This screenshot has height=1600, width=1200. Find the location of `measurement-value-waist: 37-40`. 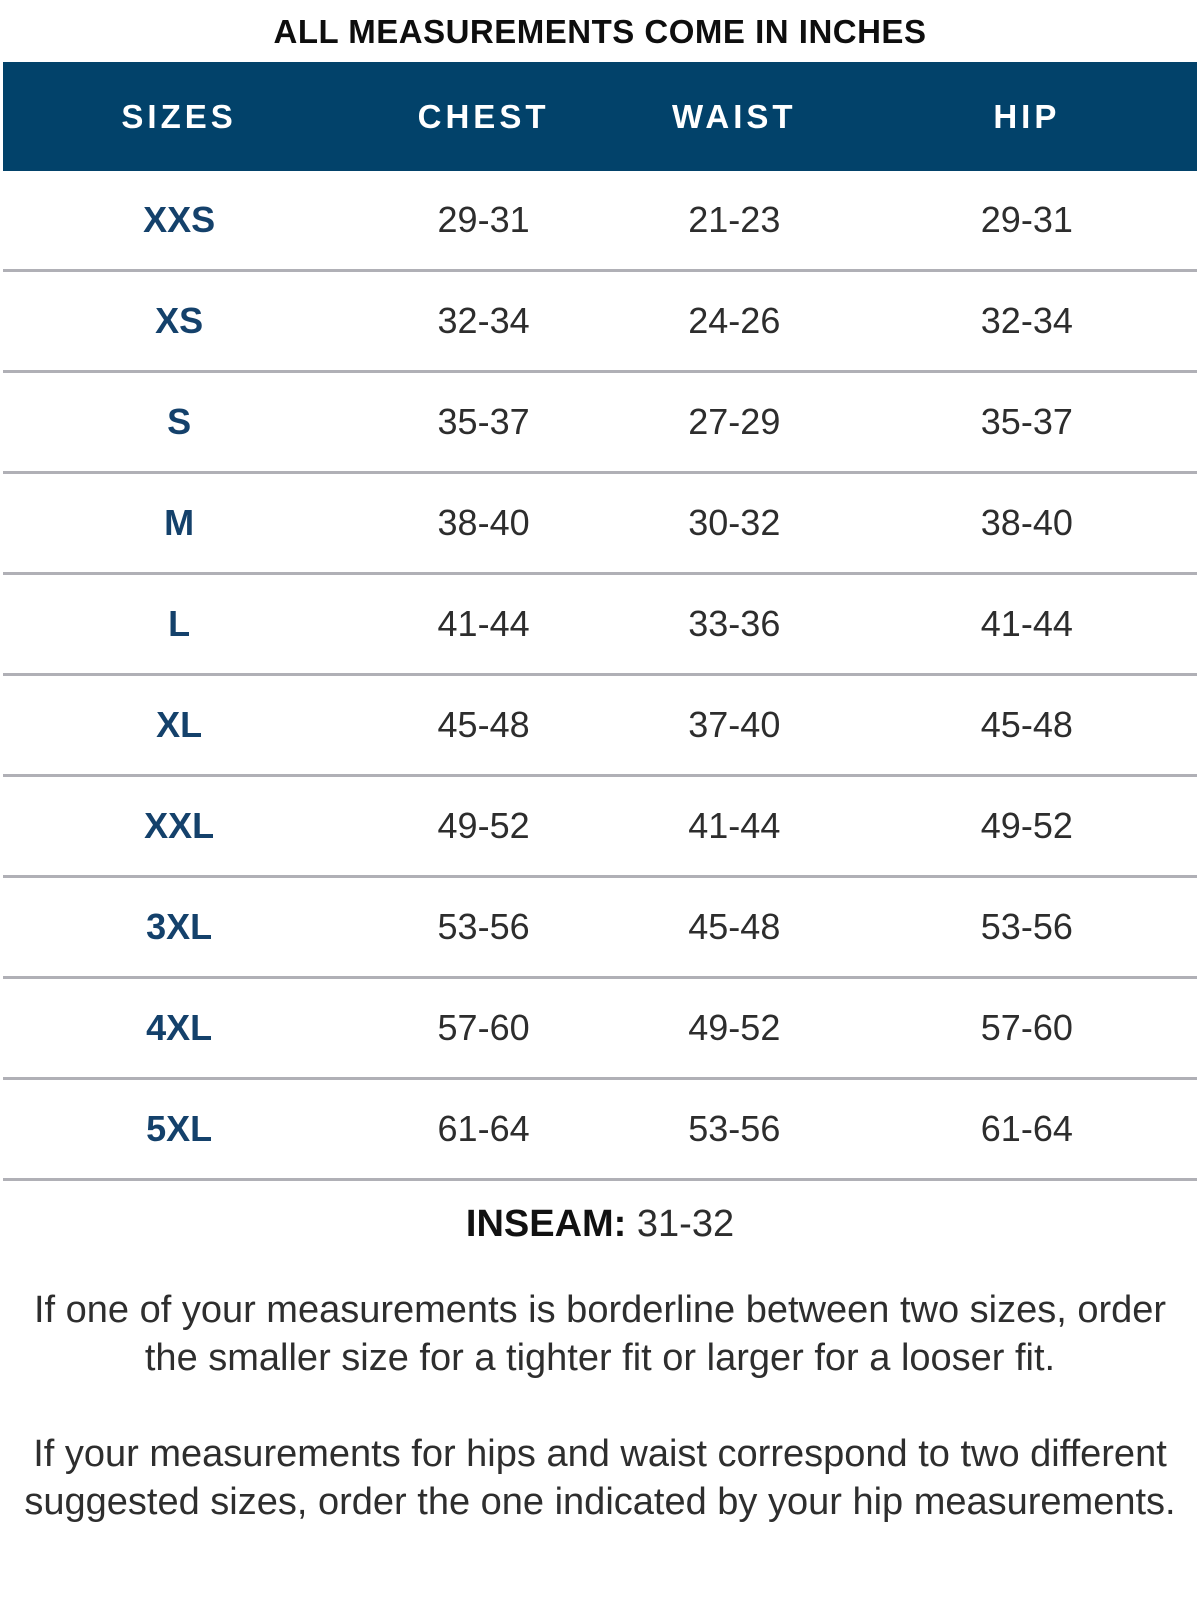

measurement-value-waist: 37-40 is located at coordinates (734, 726).